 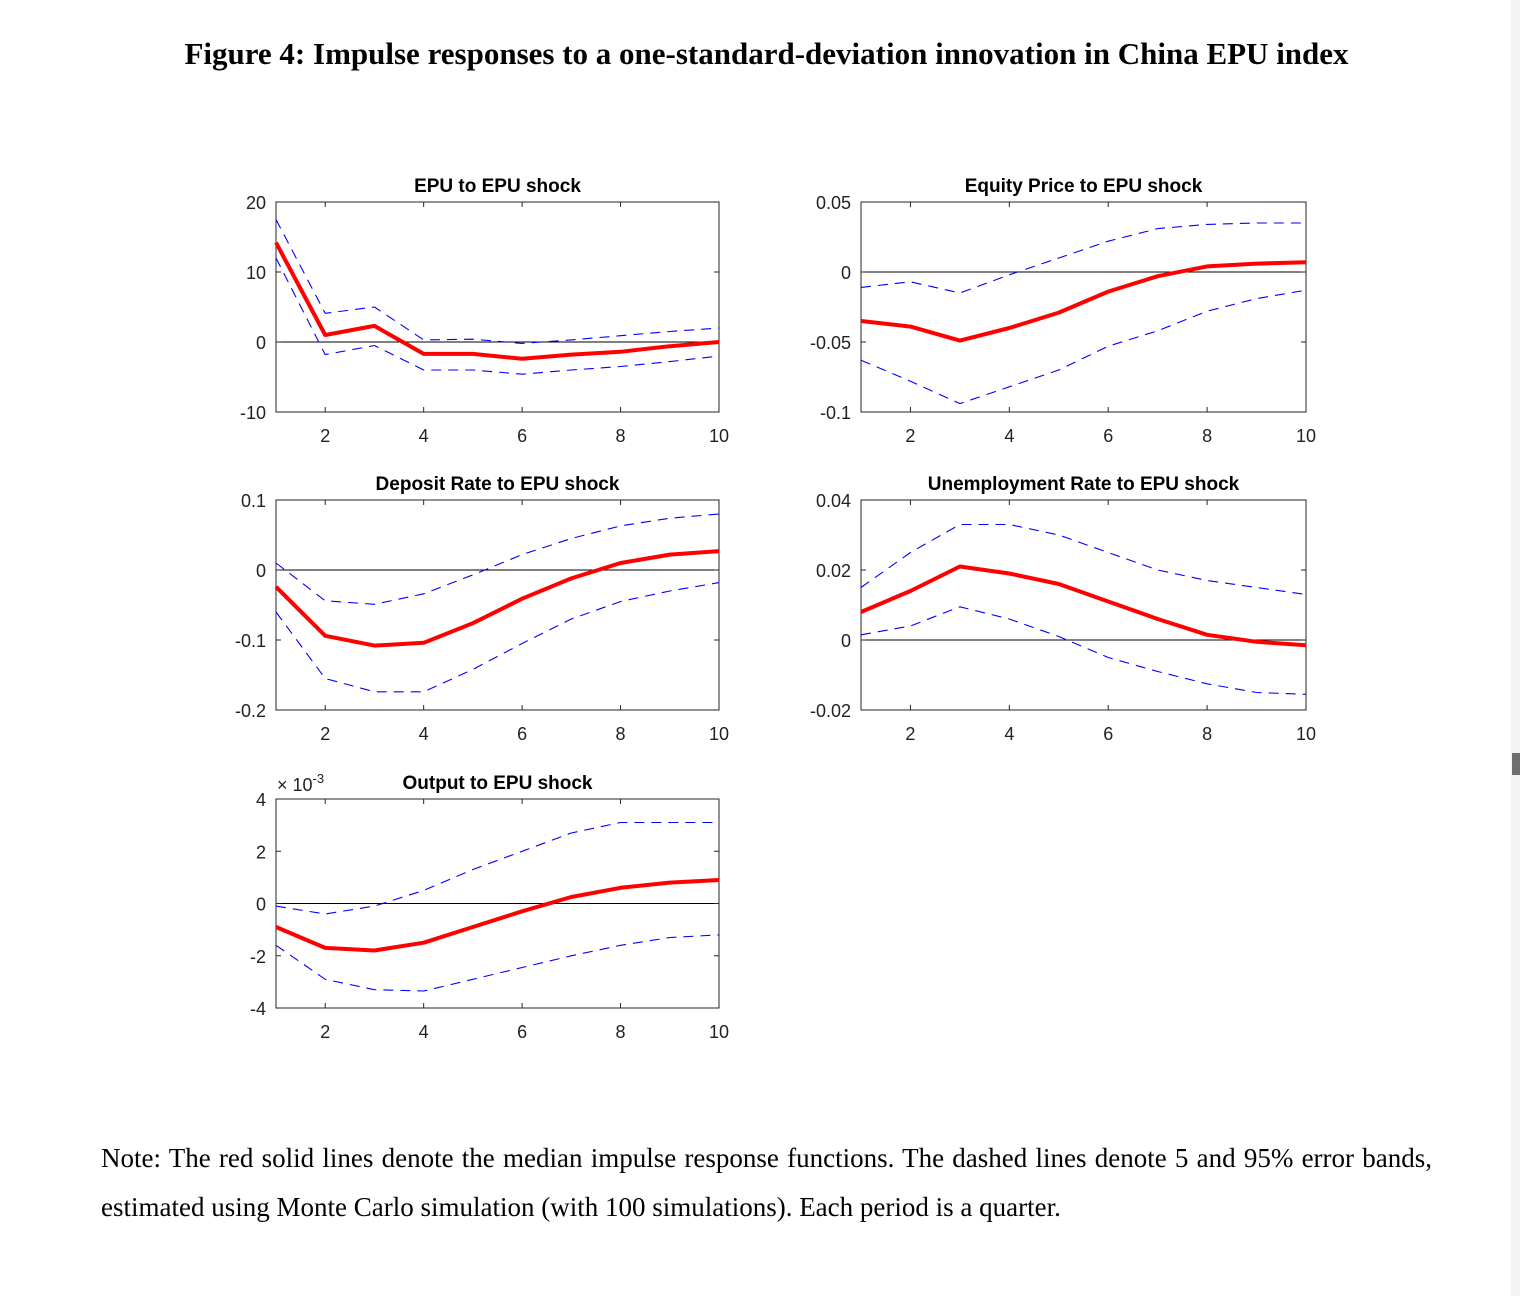 I want to click on y-tick-label: -4, so click(x=258, y=1009).